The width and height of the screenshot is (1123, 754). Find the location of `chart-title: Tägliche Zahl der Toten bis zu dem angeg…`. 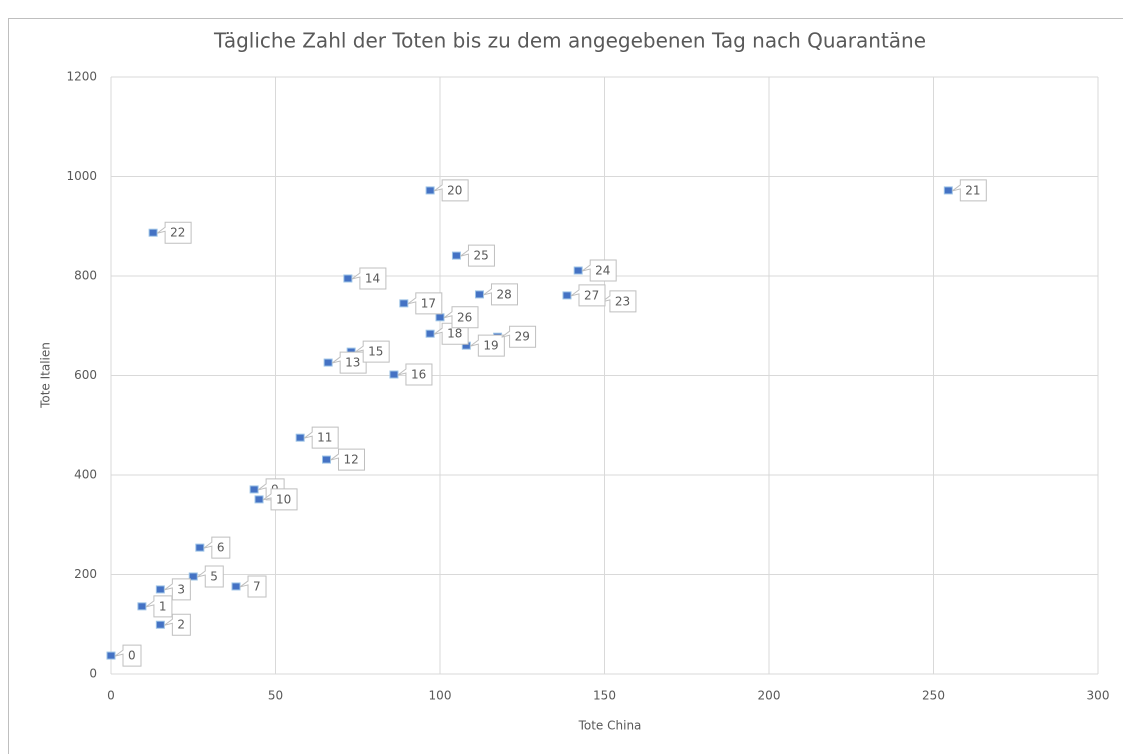

chart-title: Tägliche Zahl der Toten bis zu dem angeg… is located at coordinates (569, 41).